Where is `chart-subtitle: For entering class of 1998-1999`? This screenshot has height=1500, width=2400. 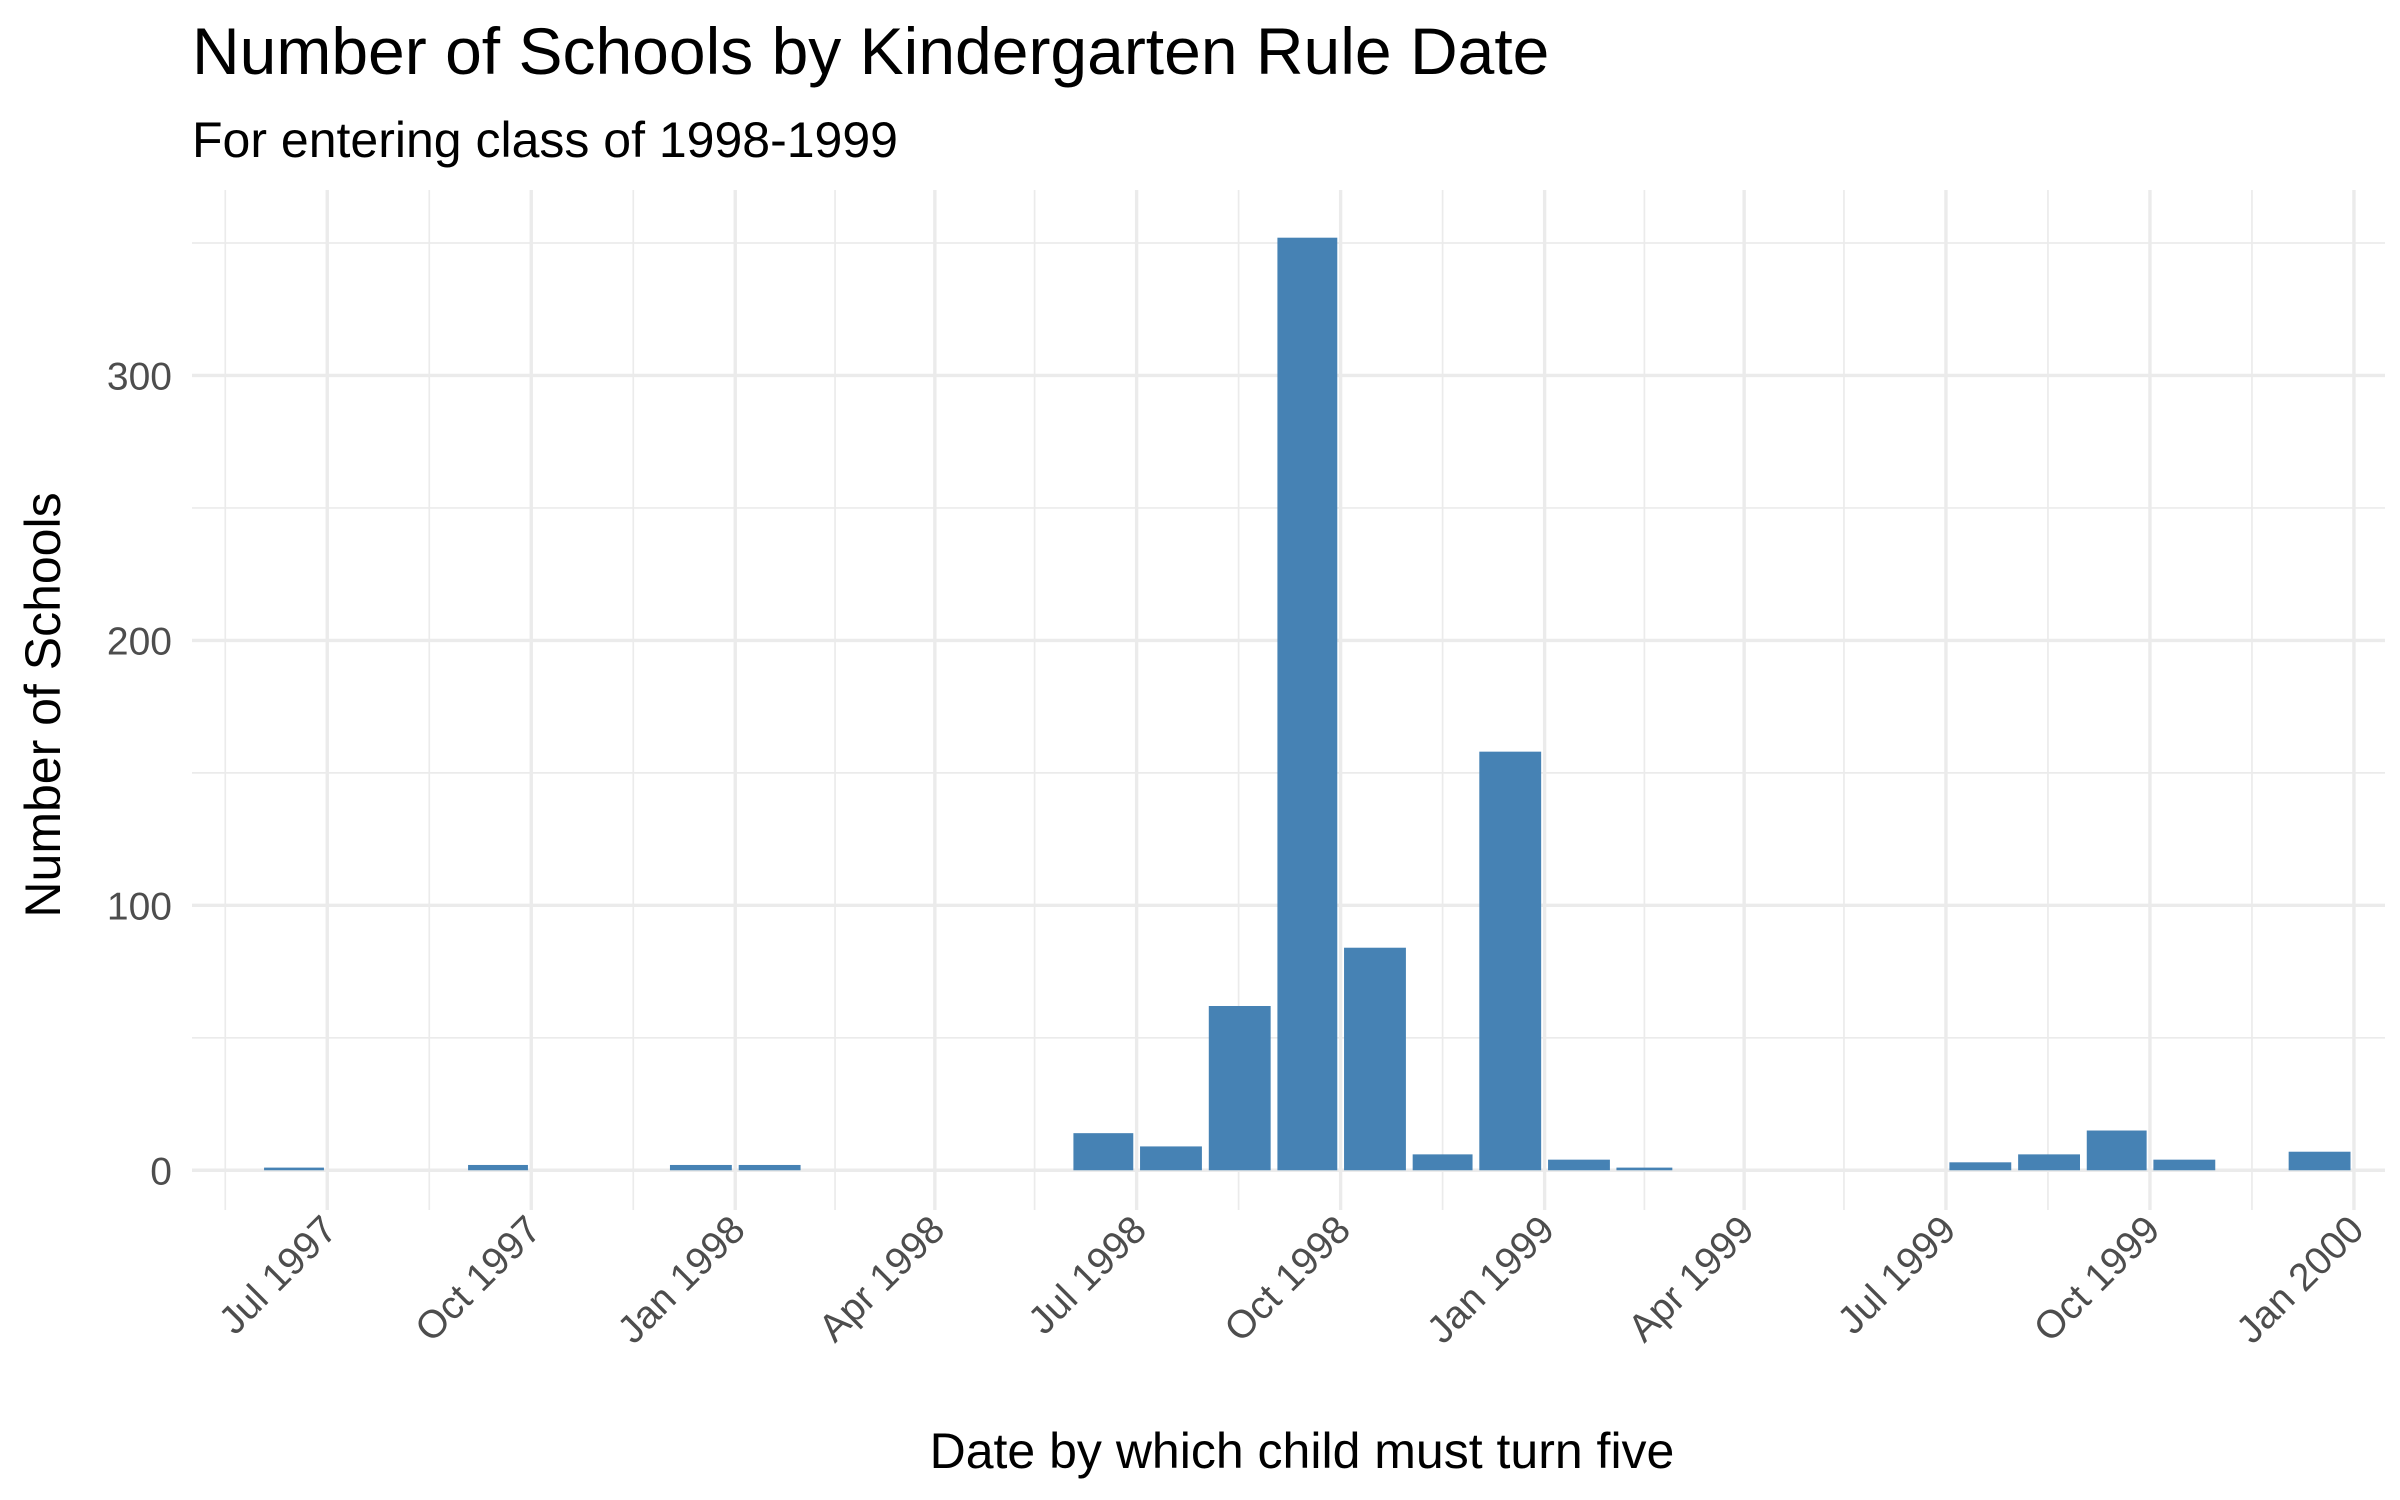
chart-subtitle: For entering class of 1998-1999 is located at coordinates (545, 140).